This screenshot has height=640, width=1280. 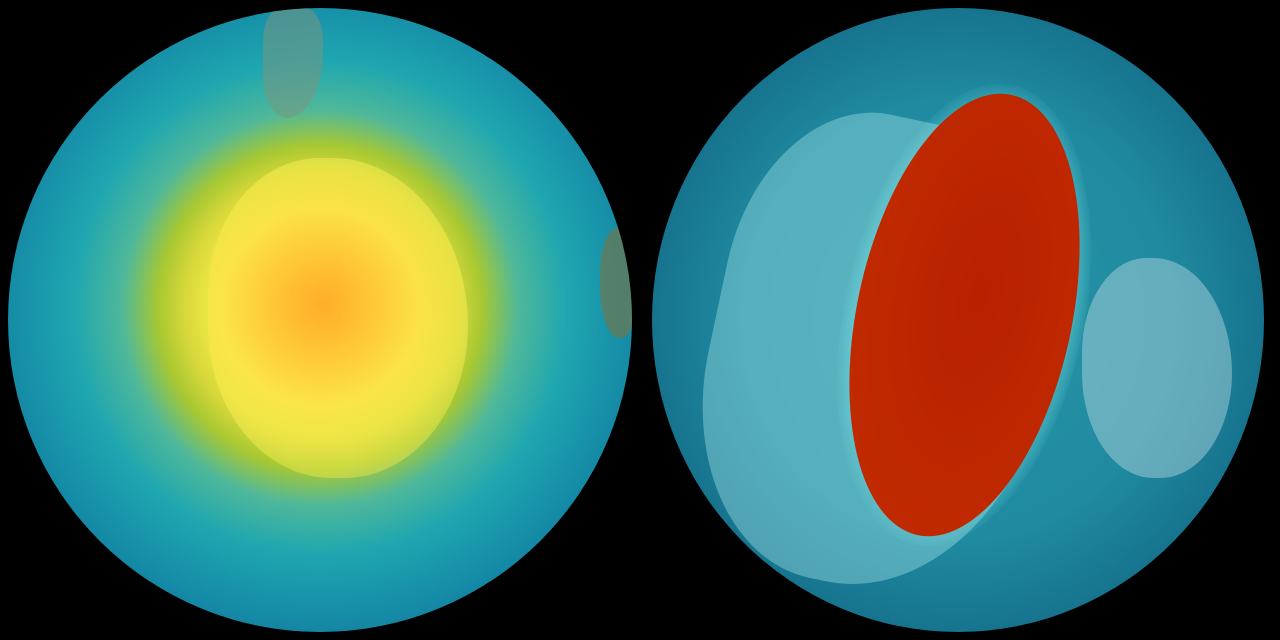 I want to click on australia-landmass, so click(x=1157, y=368).